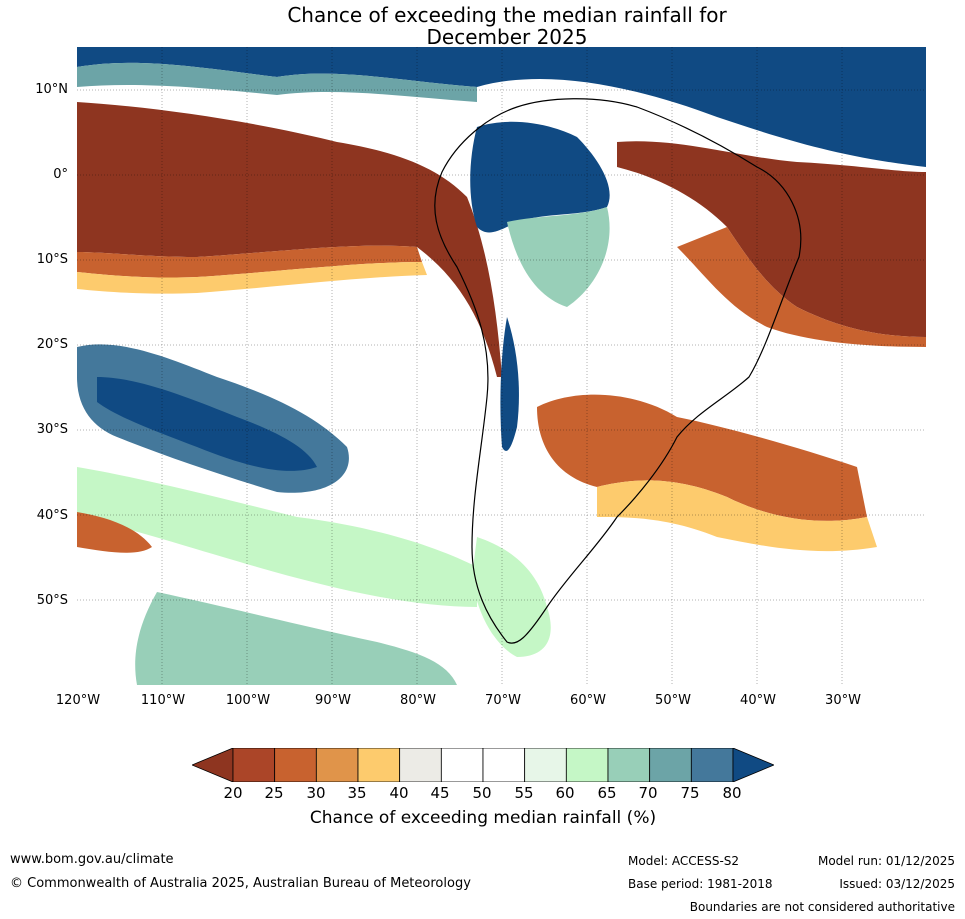  Describe the element at coordinates (801, 287) in the screenshot. I see `region-atlantic-dry-edge` at that location.